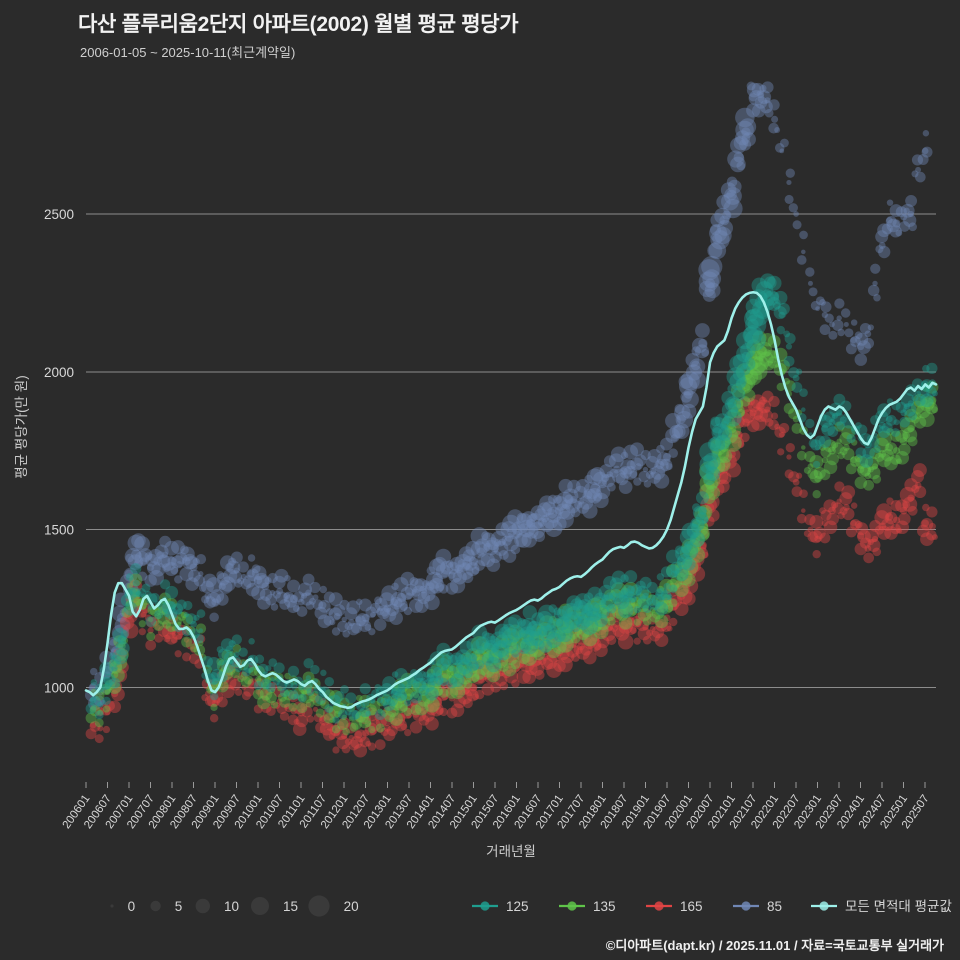 Image resolution: width=960 pixels, height=960 pixels. I want to click on size-legend-label: 20, so click(351, 906).